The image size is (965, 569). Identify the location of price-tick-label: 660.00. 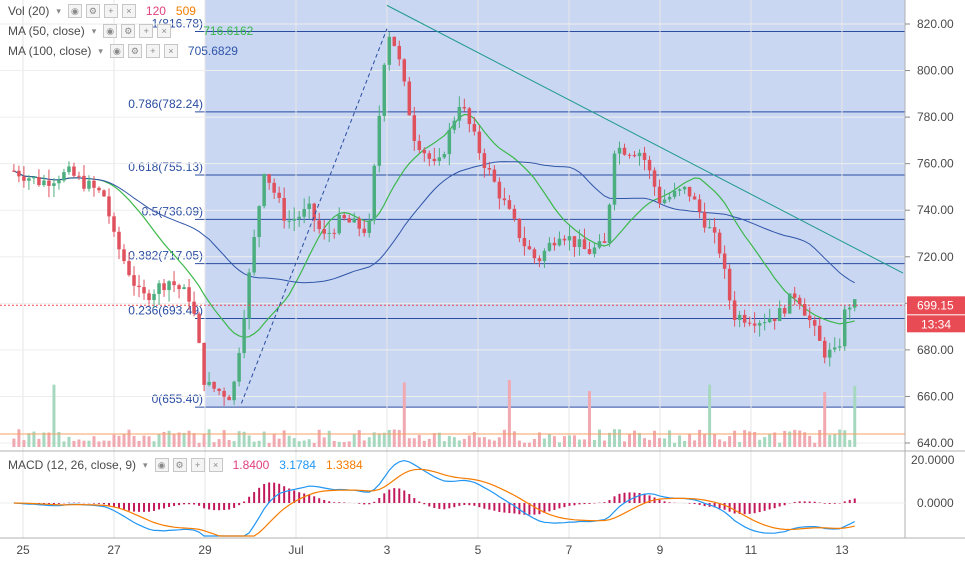
(935, 396).